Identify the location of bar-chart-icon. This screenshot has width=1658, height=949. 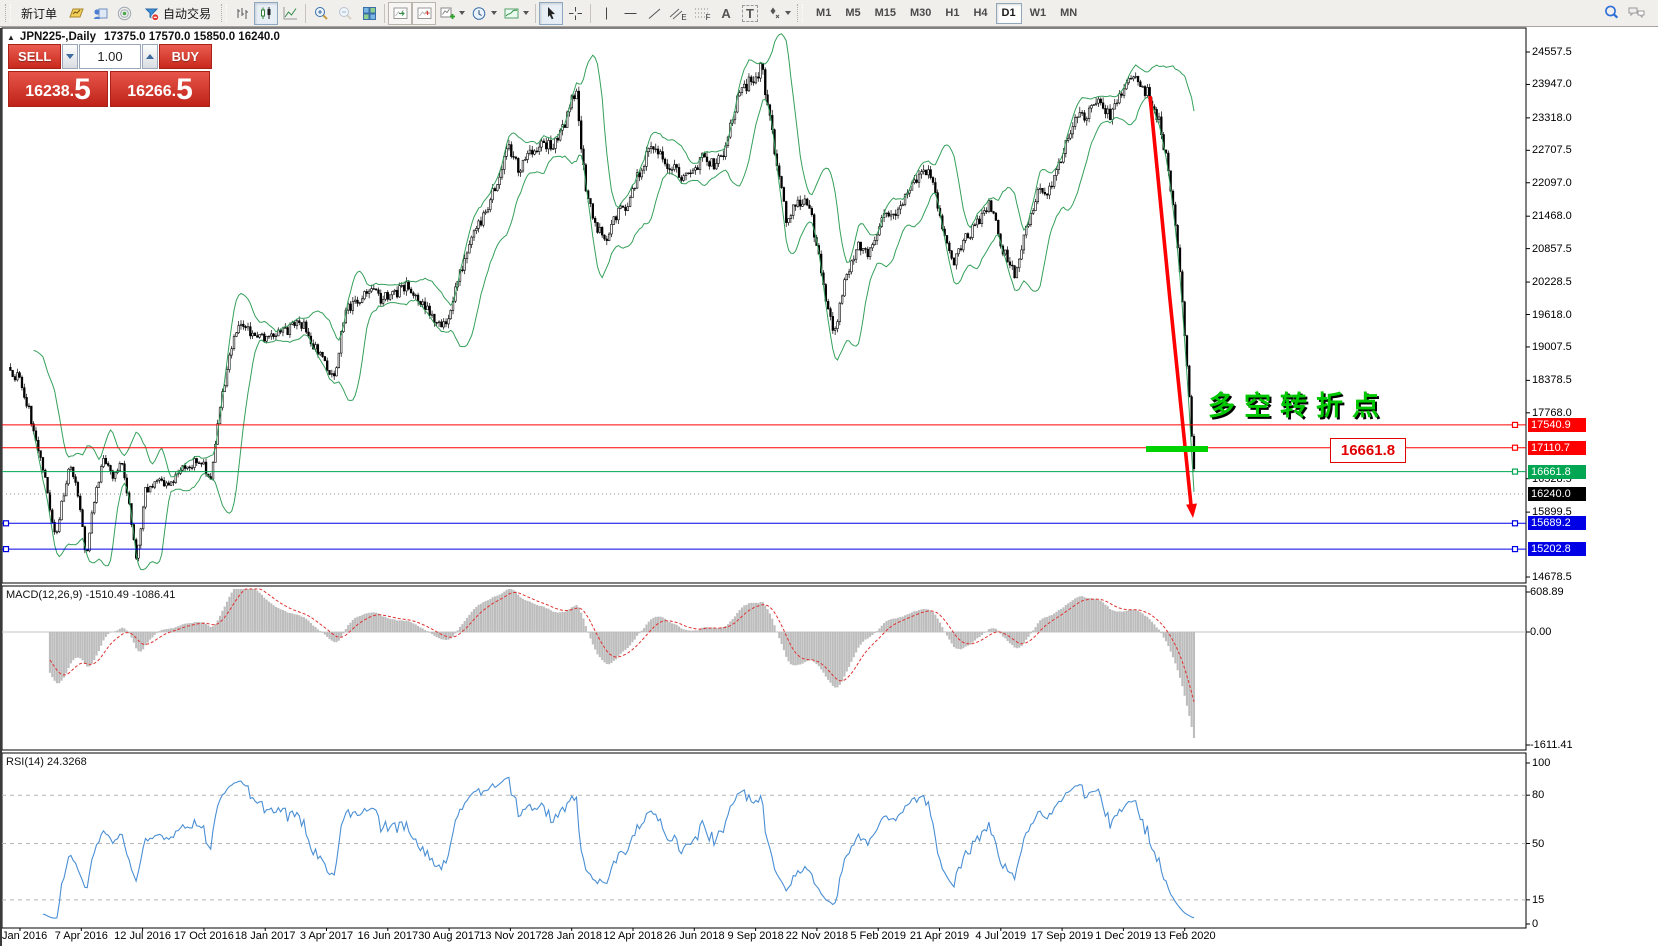
(242, 13).